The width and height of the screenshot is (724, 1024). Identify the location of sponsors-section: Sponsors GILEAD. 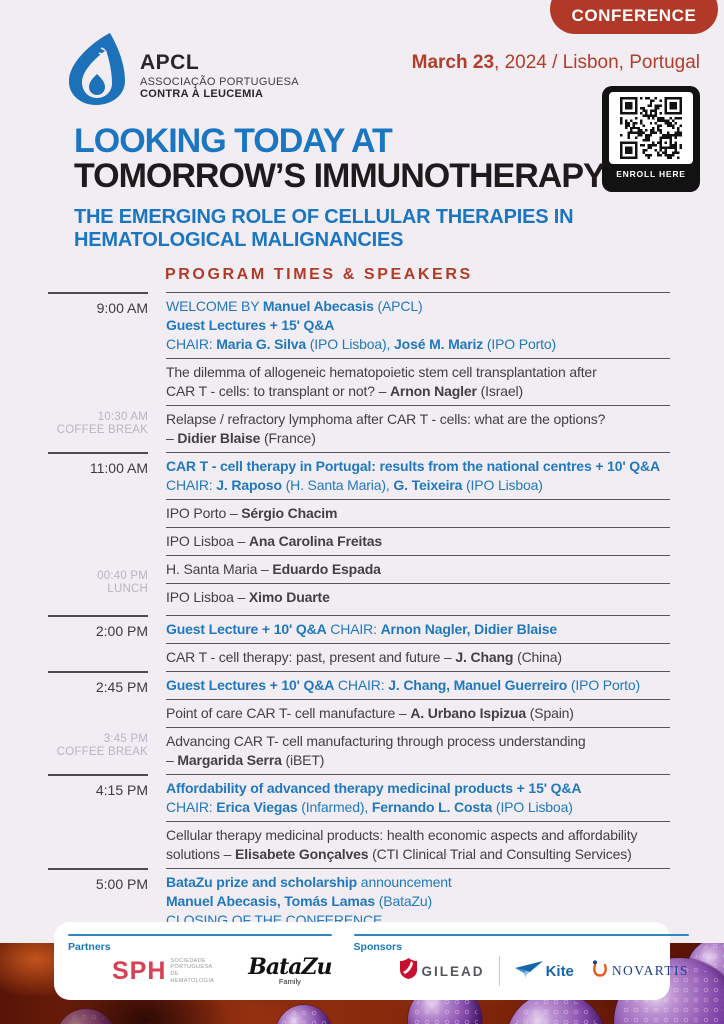
(521, 967).